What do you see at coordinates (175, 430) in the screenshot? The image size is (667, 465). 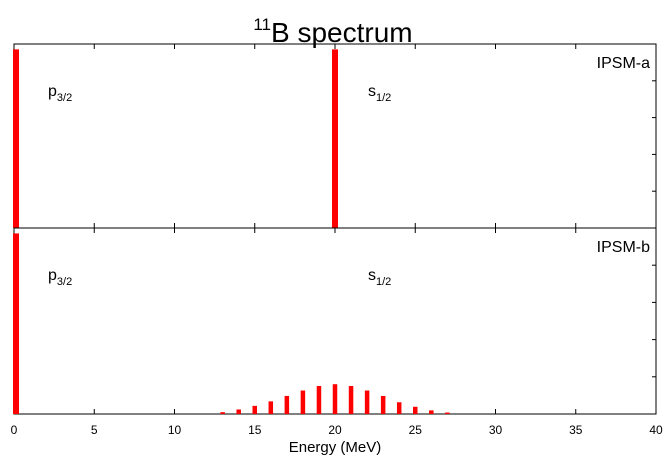 I see `x-tick-label: 10` at bounding box center [175, 430].